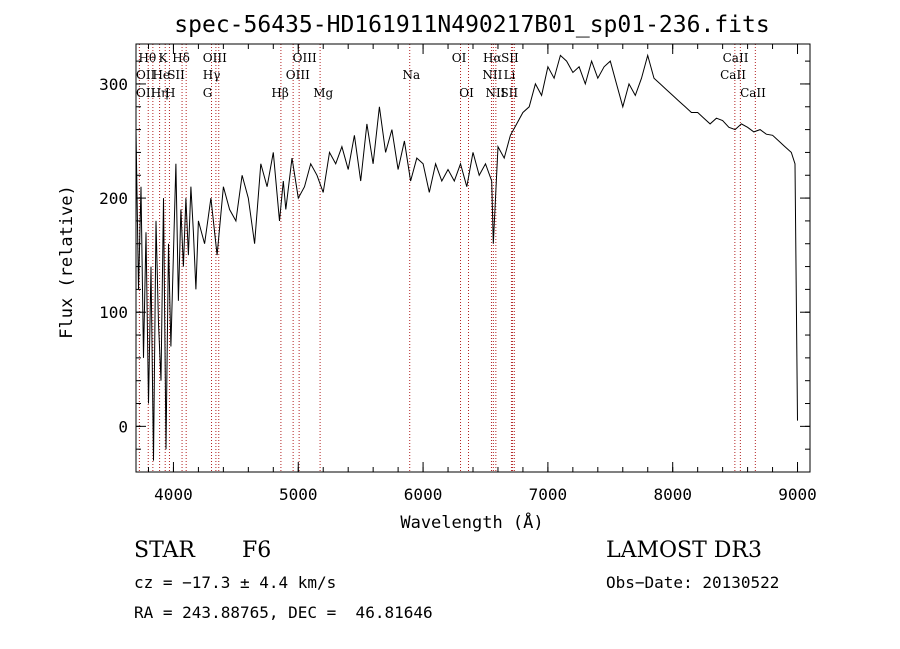 The height and width of the screenshot is (649, 900). Describe the element at coordinates (161, 75) in the screenshot. I see `line-label: He` at that location.